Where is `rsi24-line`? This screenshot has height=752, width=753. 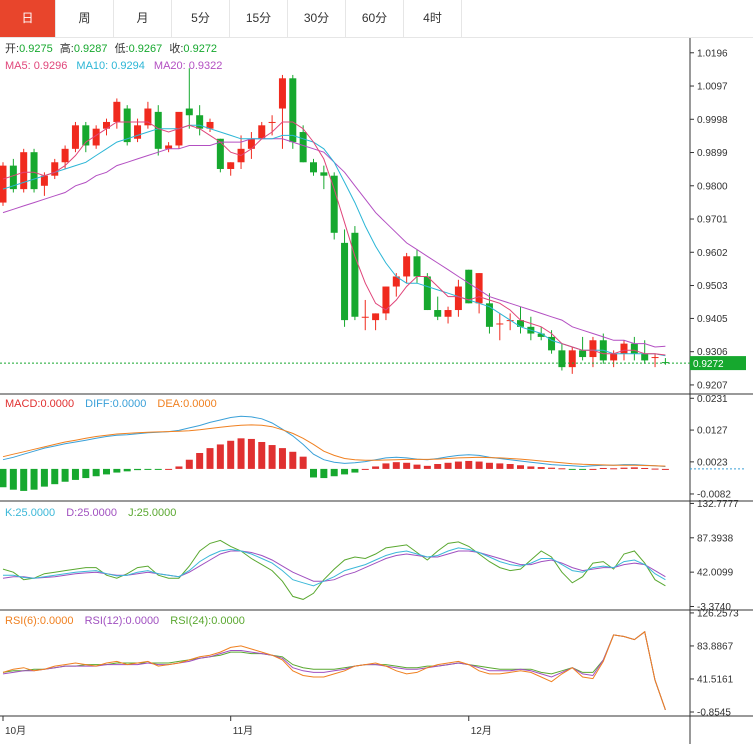 rsi24-line is located at coordinates (334, 670).